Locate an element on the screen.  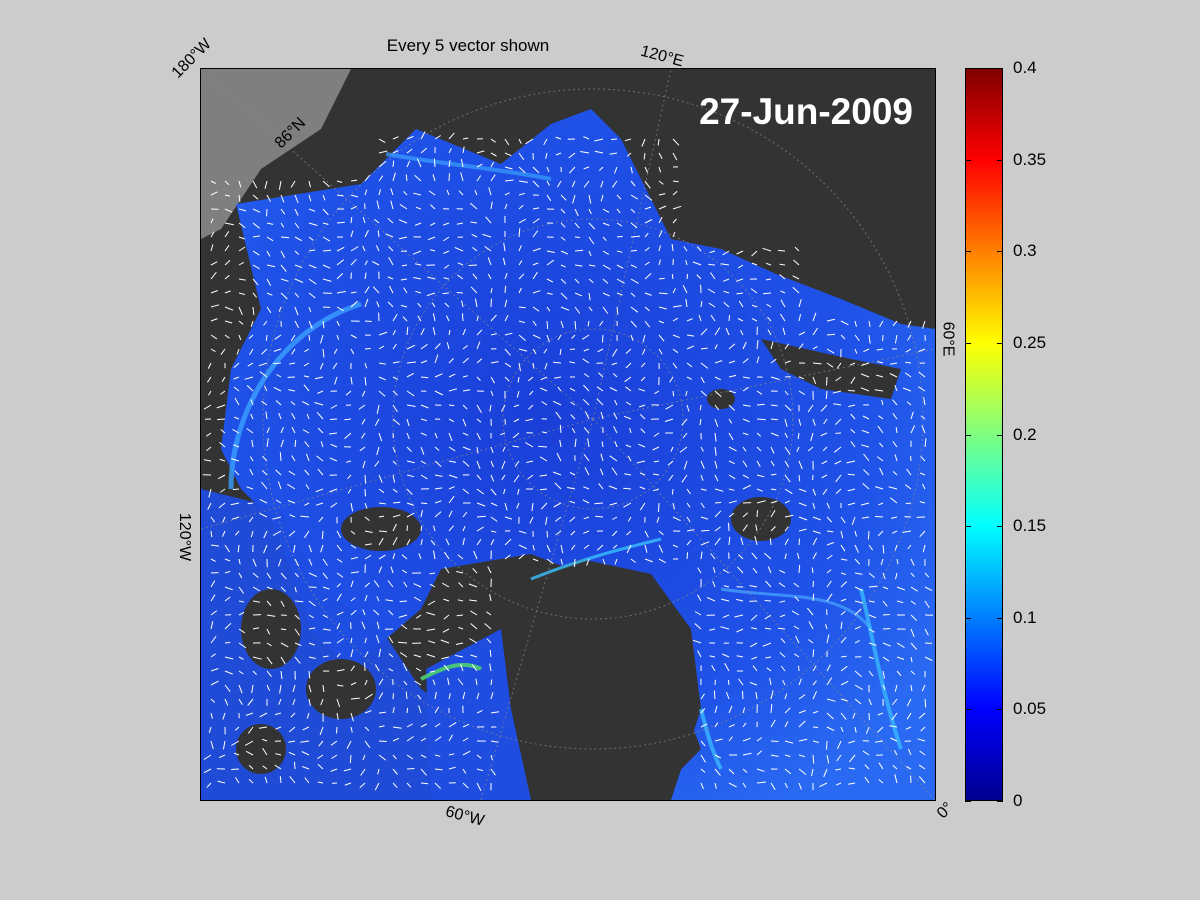
colorbar-tick-label: 0.15 is located at coordinates (1030, 526).